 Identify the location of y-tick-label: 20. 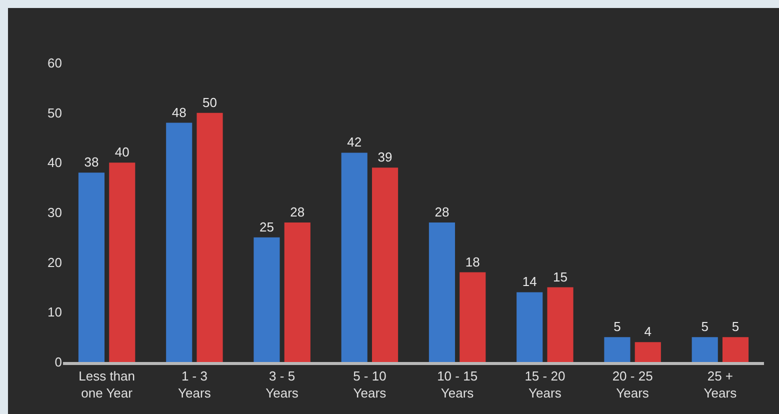
(55, 262).